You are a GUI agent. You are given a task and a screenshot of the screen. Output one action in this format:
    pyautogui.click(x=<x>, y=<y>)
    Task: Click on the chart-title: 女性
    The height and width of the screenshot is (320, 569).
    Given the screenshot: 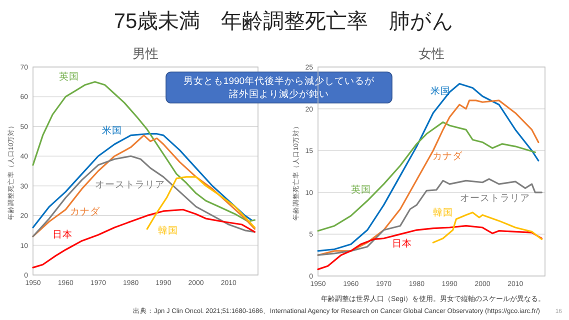 What is the action you would take?
    pyautogui.click(x=431, y=53)
    